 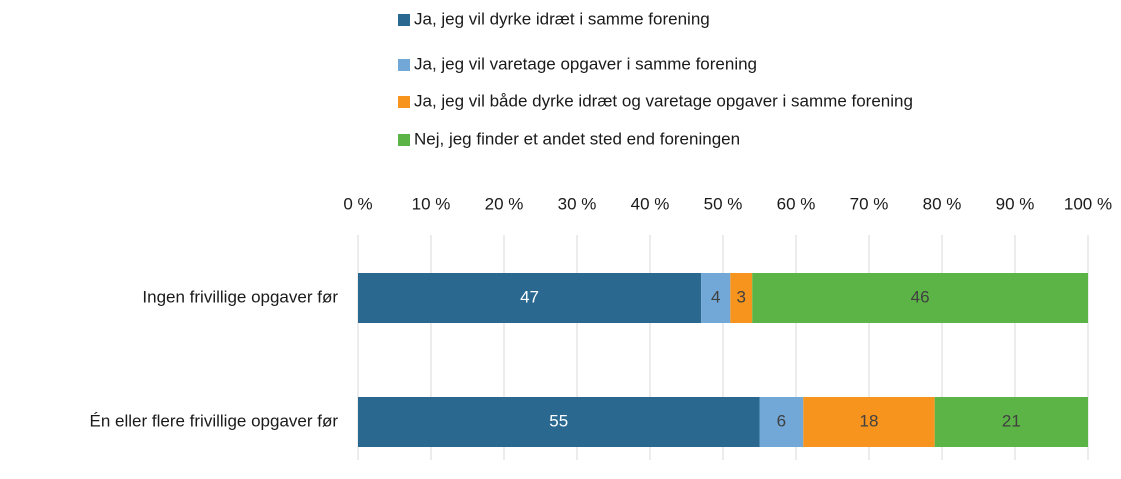 I want to click on y-tick-label: Én eller flere frivillige opgaver før, so click(x=214, y=420).